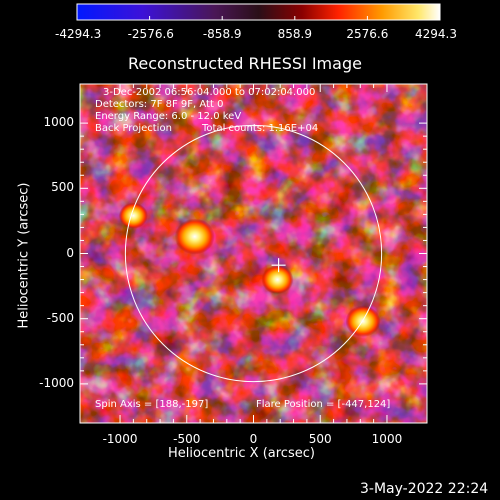 The image size is (500, 500). What do you see at coordinates (70, 252) in the screenshot?
I see `y-tick-label: 0` at bounding box center [70, 252].